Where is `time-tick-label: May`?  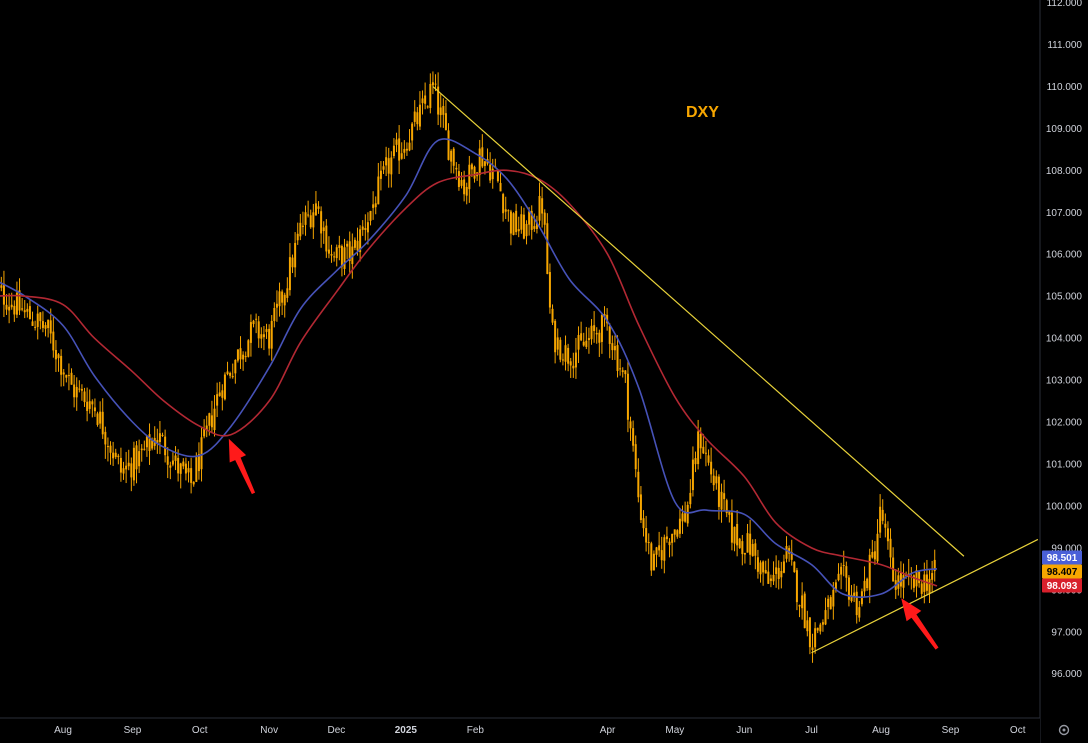 time-tick-label: May is located at coordinates (674, 730).